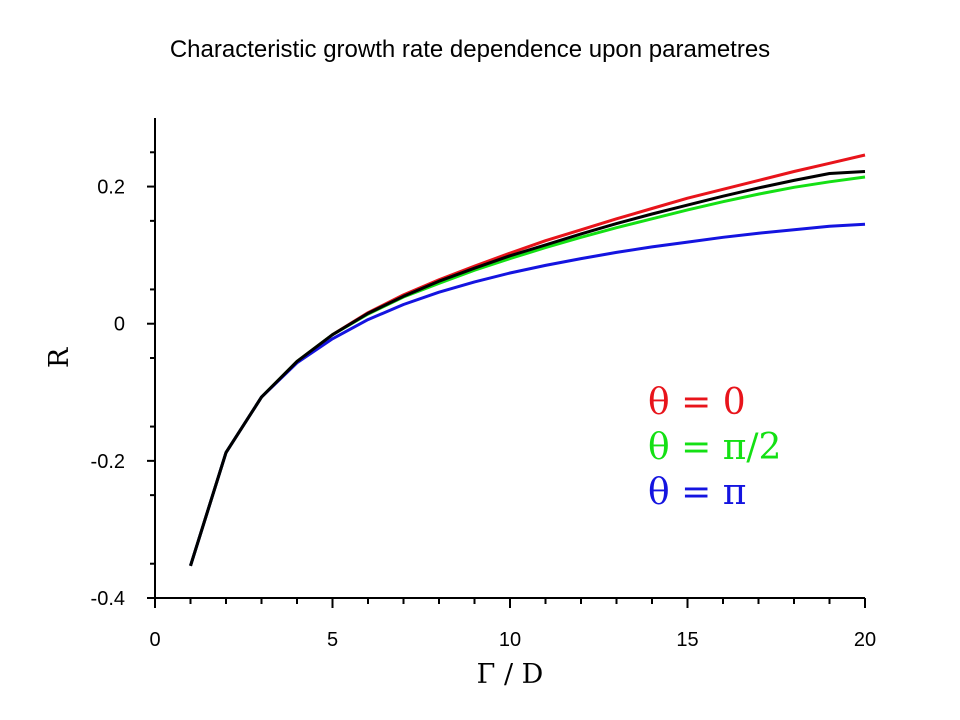  I want to click on x-tick-label: 20, so click(865, 640).